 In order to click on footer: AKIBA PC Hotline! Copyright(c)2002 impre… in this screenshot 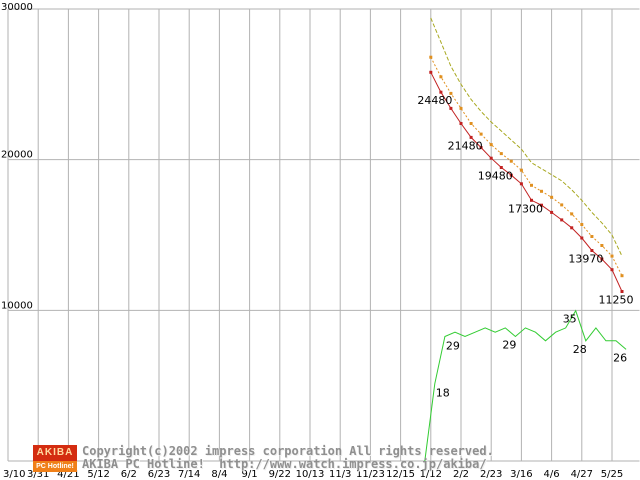, I will do `click(263, 459)`.